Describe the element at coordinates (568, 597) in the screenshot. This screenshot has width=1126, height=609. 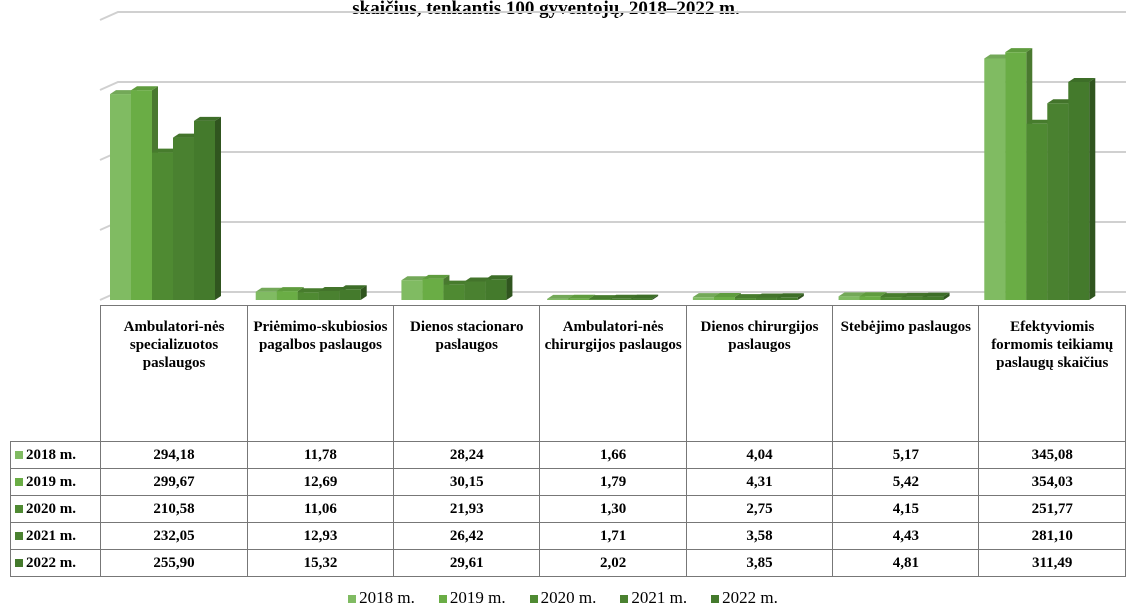
I see `legend-label: 2020 m.` at that location.